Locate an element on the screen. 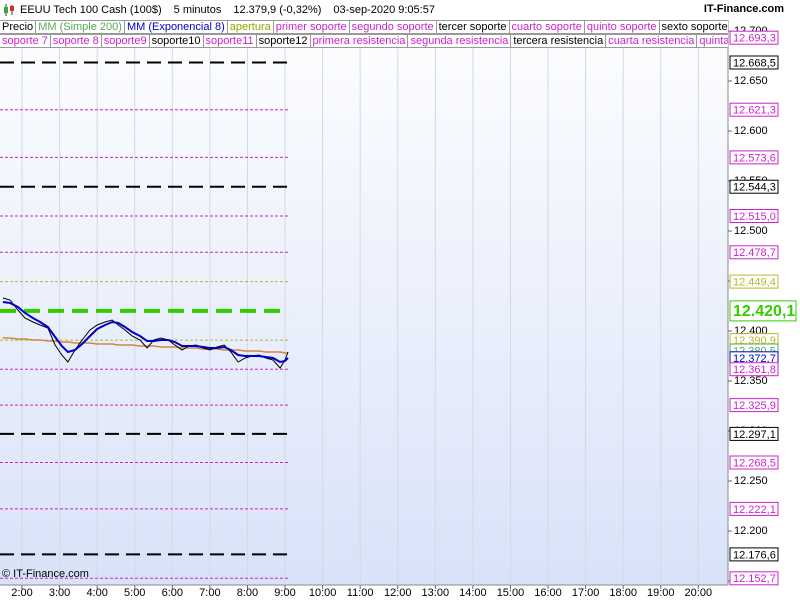 This screenshot has height=600, width=800. y-tick-label: 12.500 is located at coordinates (751, 231).